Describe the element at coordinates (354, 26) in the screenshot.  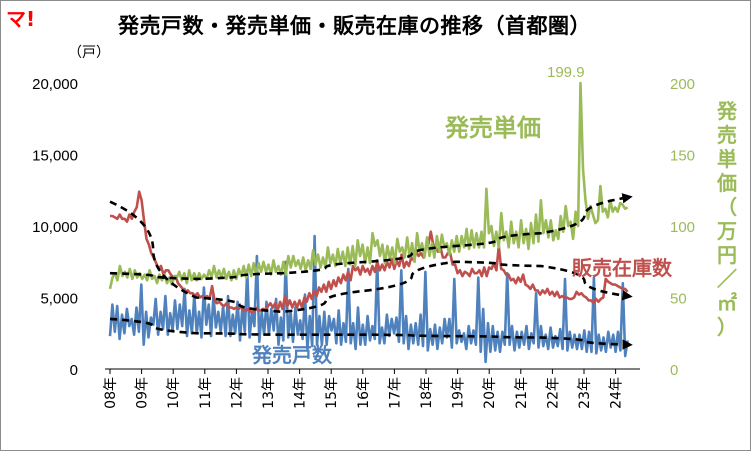
I see `chart-title: 発売戸数・発売単価・販売在庫の推移（首都圏）` at that location.